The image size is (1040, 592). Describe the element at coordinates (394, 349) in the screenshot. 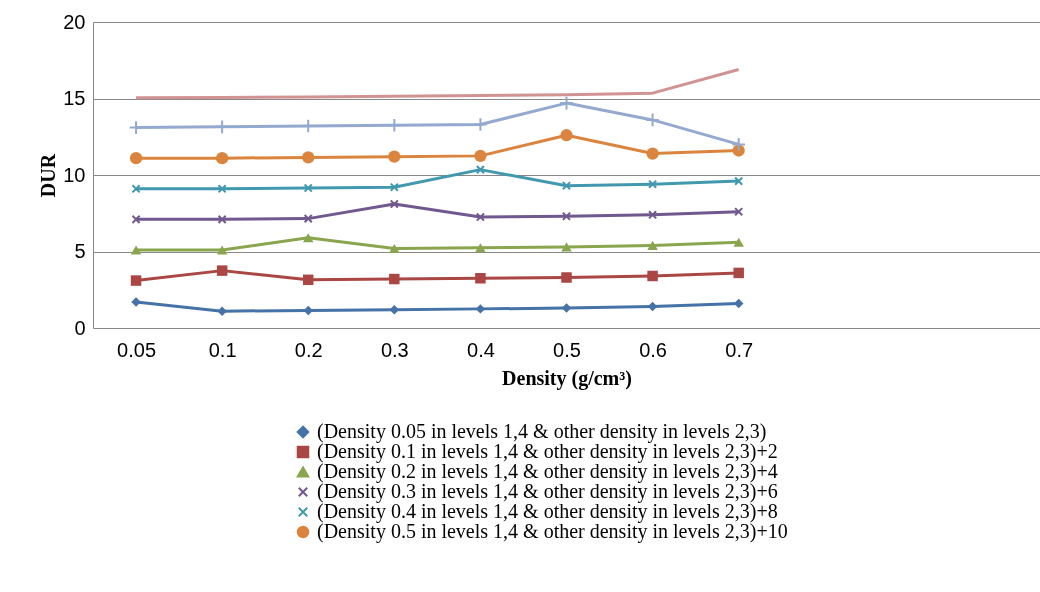

I see `x-tick-label: 0.3` at that location.